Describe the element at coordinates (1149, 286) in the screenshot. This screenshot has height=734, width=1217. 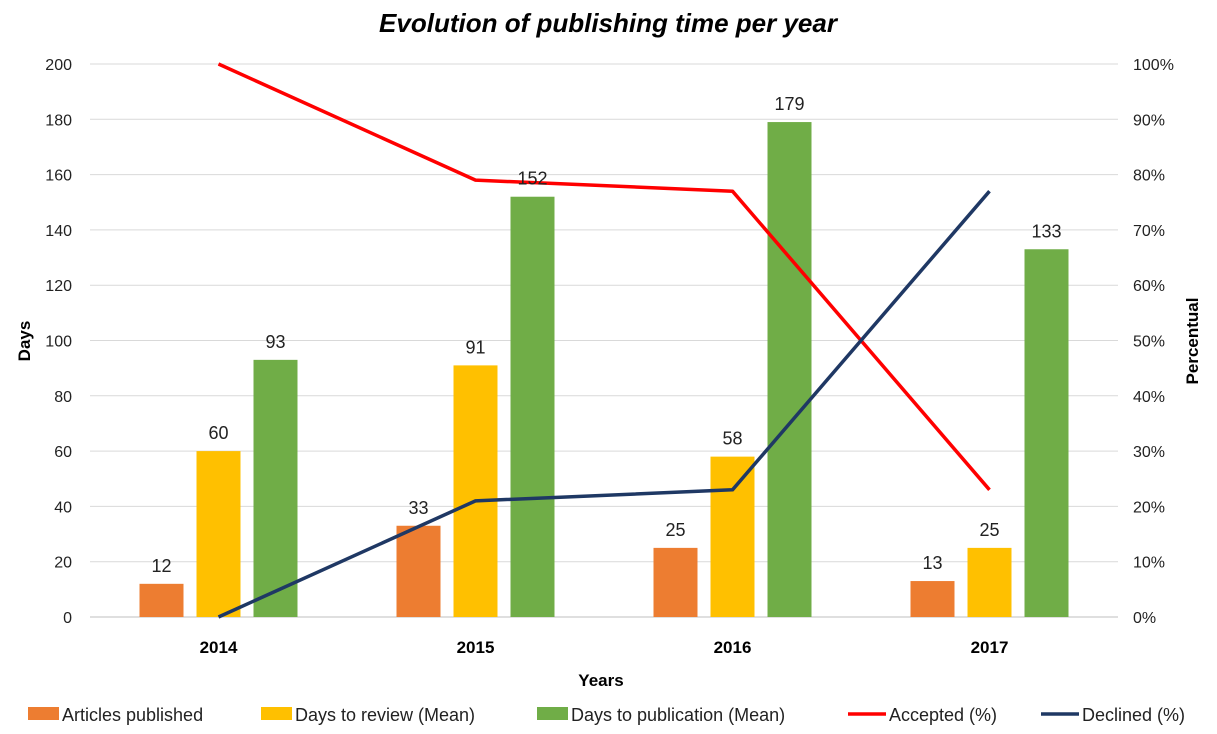
I see `y2-tick-label: 60%` at that location.